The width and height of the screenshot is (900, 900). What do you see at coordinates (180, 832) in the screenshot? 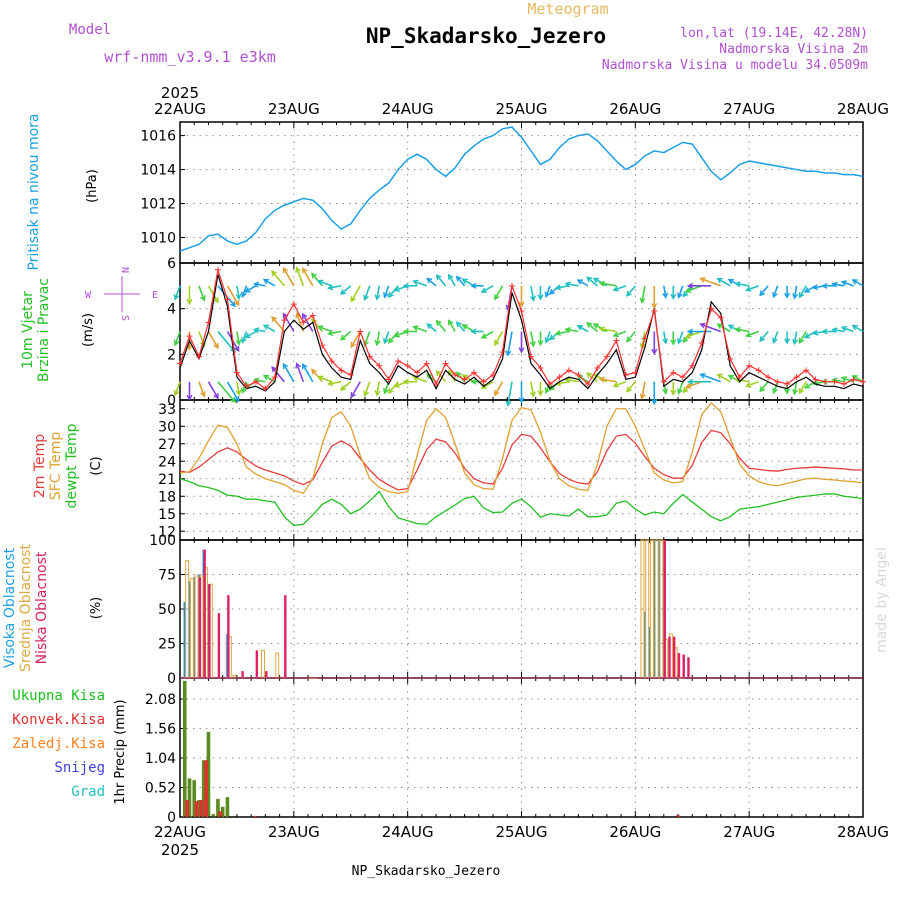
I see `day-label-bottom: 22AUG` at bounding box center [180, 832].